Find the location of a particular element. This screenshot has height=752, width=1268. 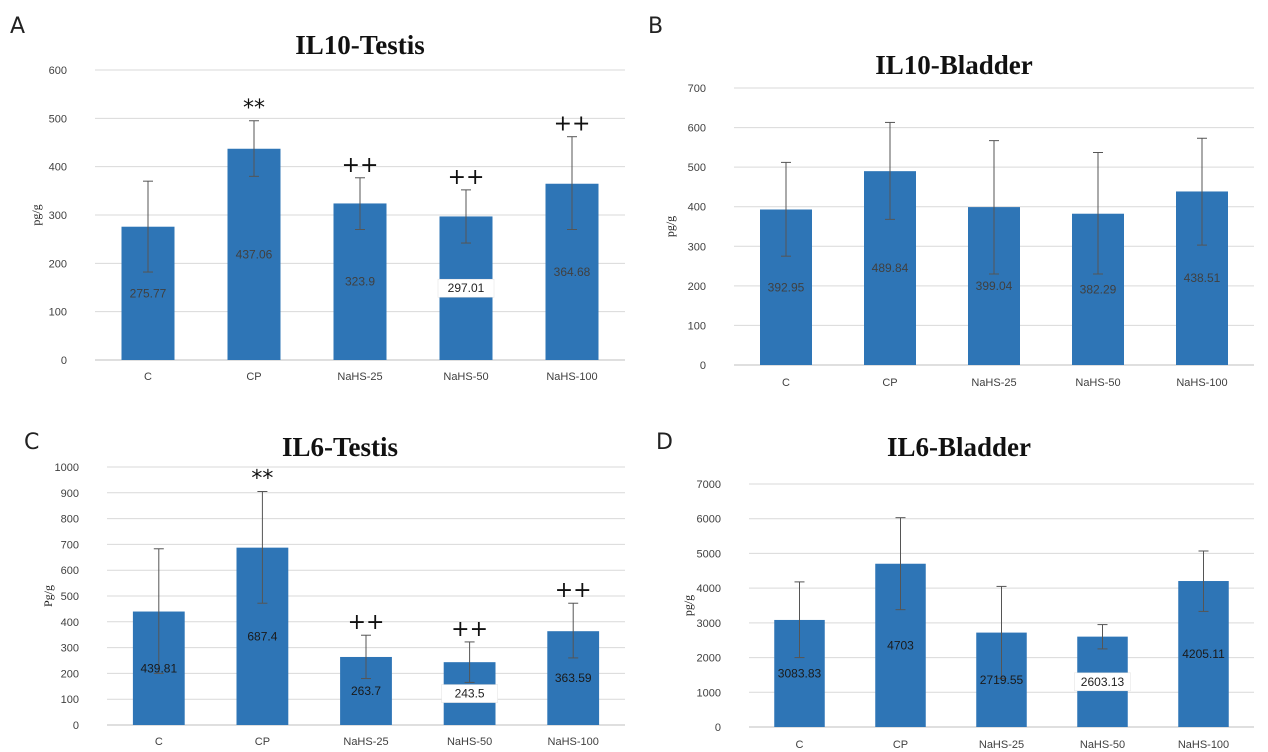

data-label: 364.68 is located at coordinates (572, 272).